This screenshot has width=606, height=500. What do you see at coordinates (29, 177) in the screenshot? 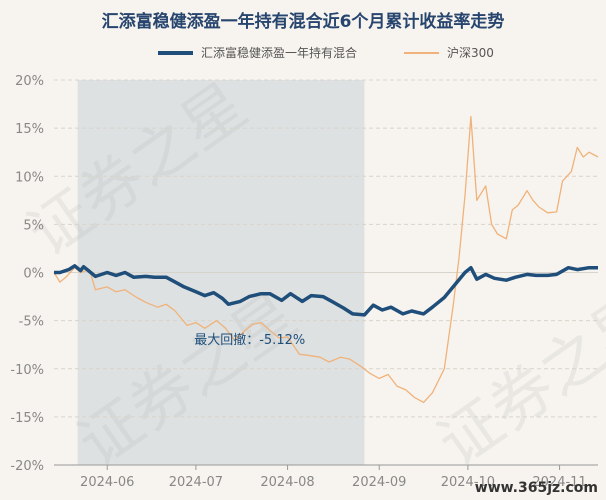
I see `y-tick-label: 10%` at bounding box center [29, 177].